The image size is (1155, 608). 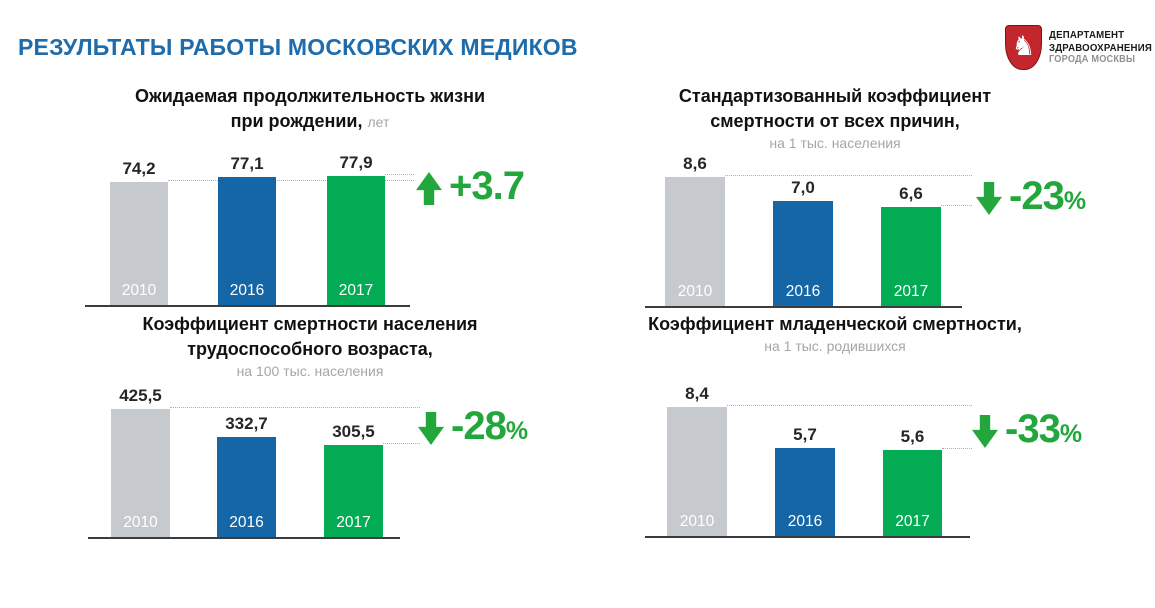 What do you see at coordinates (1087, 35) in the screenshot?
I see `logo-line-1: ДЕПАРТАМЕНТ` at bounding box center [1087, 35].